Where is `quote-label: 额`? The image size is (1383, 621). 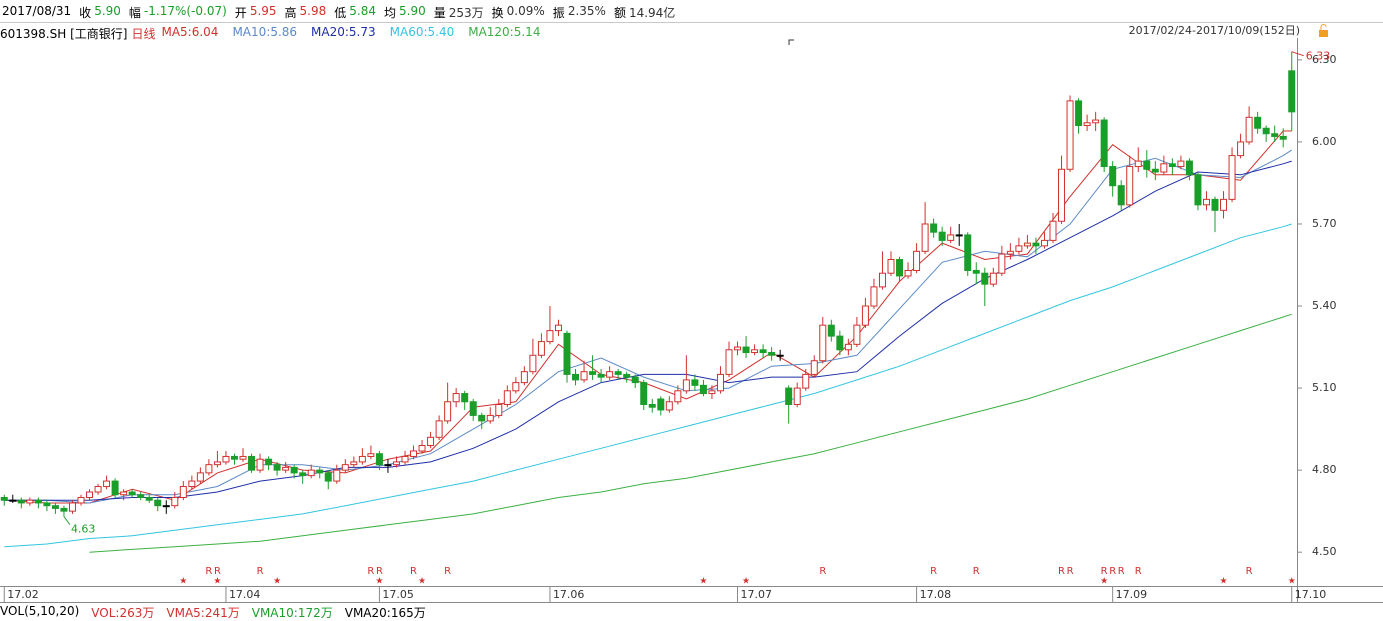
quote-label: 额 is located at coordinates (619, 13).